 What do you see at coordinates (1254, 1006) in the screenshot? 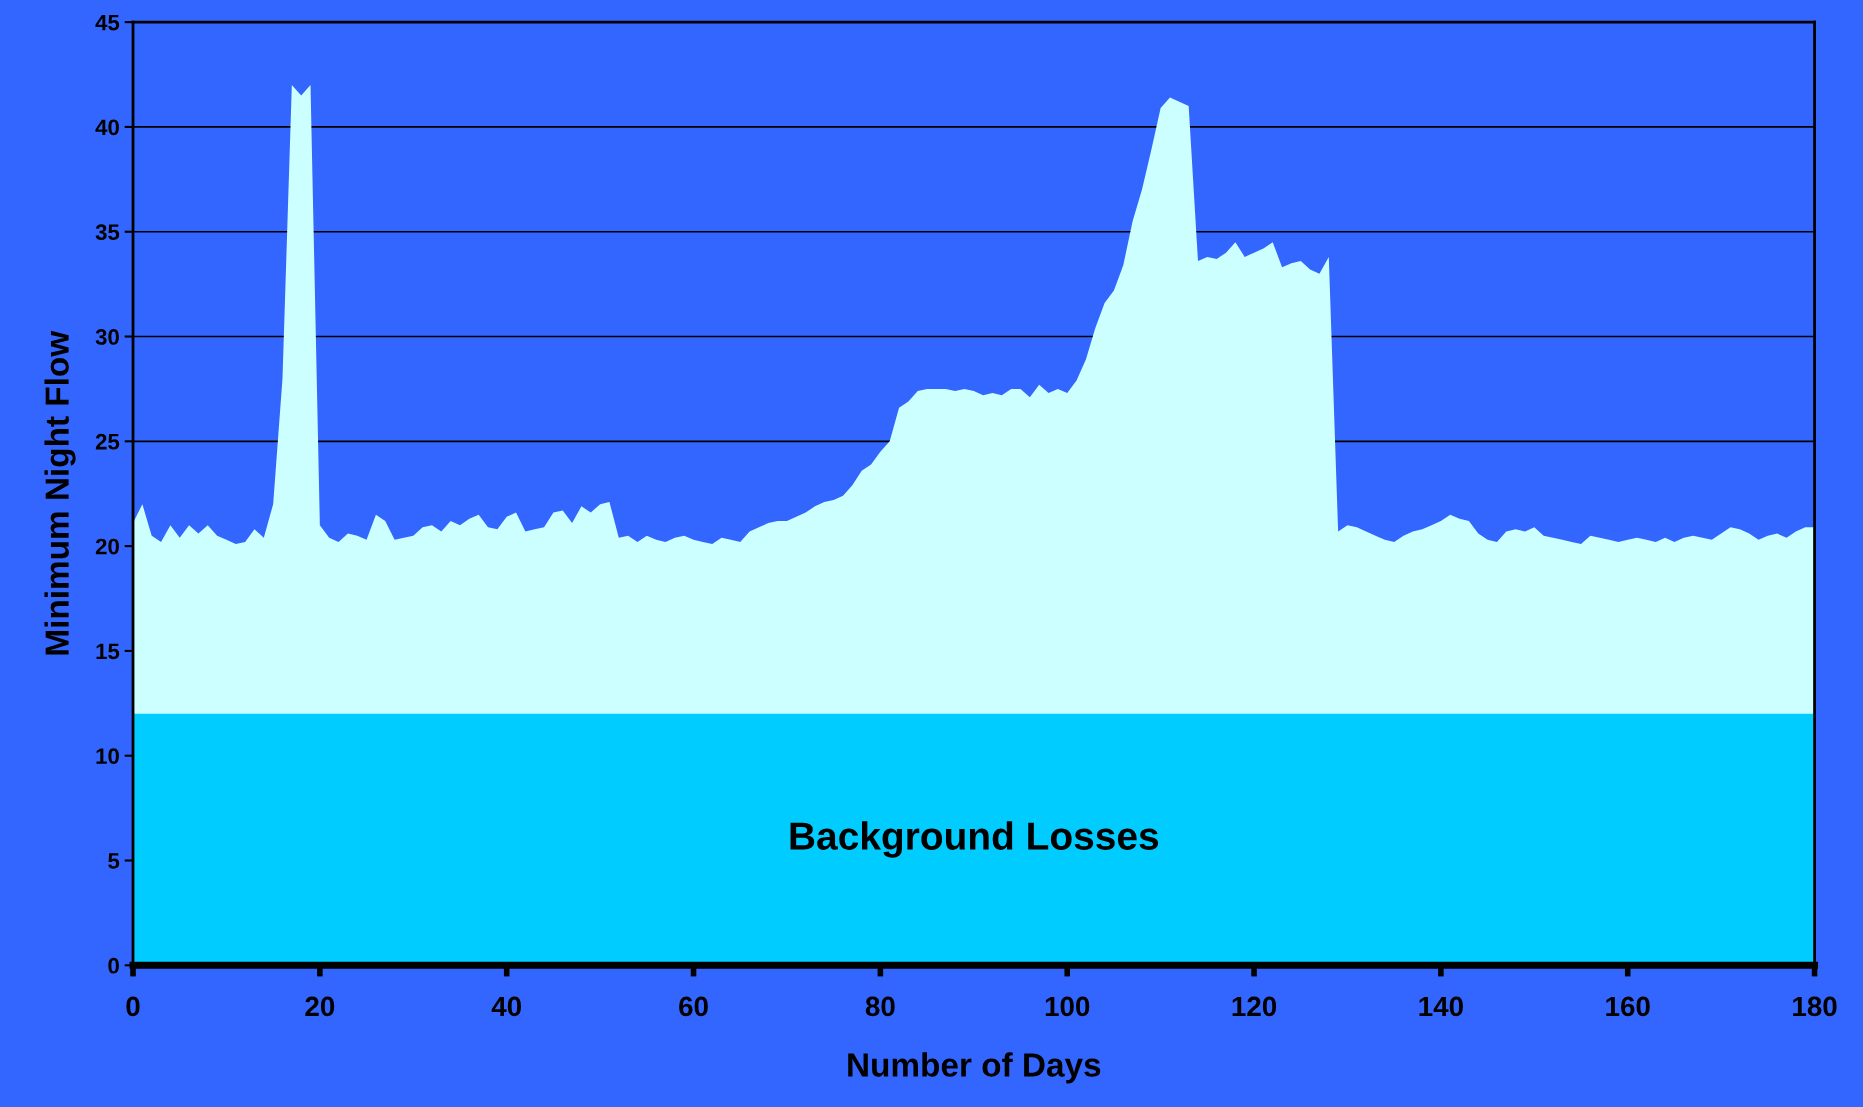
I see `x-tick-label: 120` at bounding box center [1254, 1006].